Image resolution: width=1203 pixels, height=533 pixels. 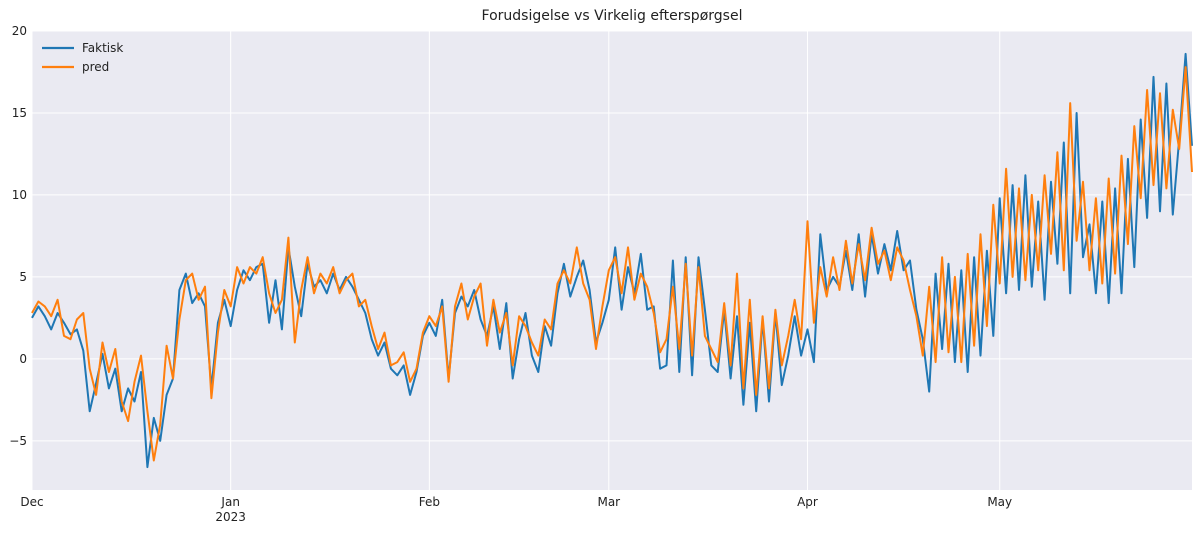 What do you see at coordinates (19, 195) in the screenshot?
I see `y-tick-label: 10` at bounding box center [19, 195].